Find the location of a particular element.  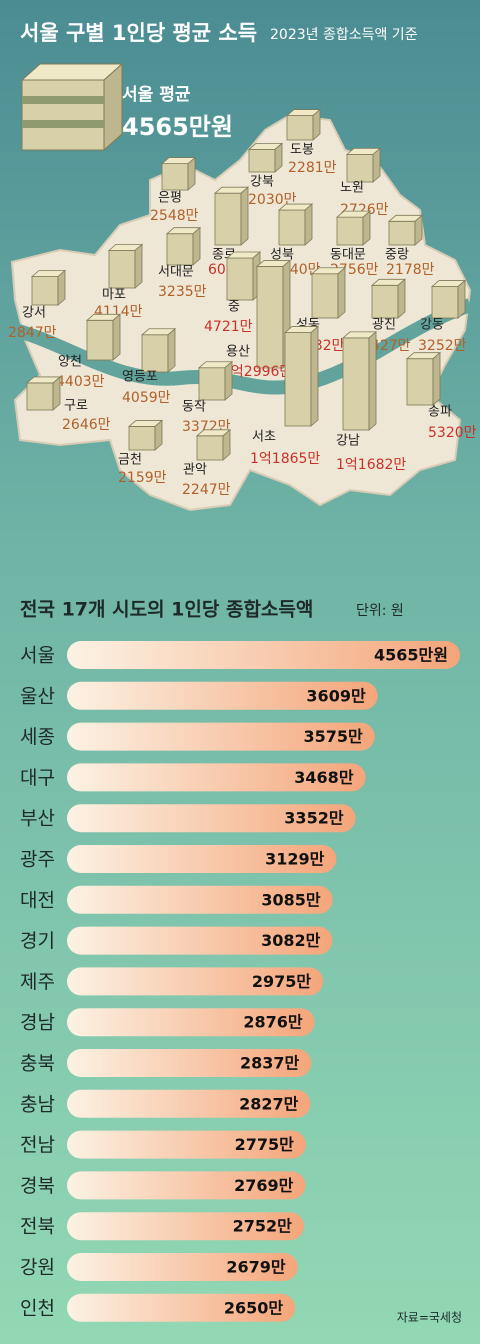

bar-value-label: 3129만 is located at coordinates (295, 859).